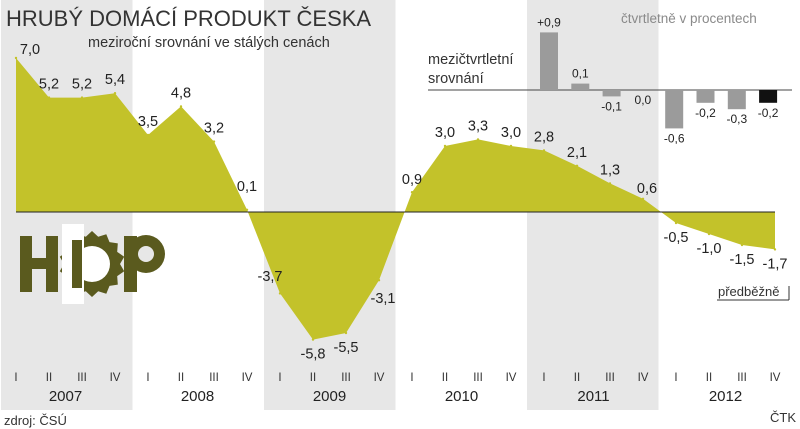 The width and height of the screenshot is (800, 429). What do you see at coordinates (689, 18) in the screenshot?
I see `unit-note: čtvrtletně v procentech` at bounding box center [689, 18].